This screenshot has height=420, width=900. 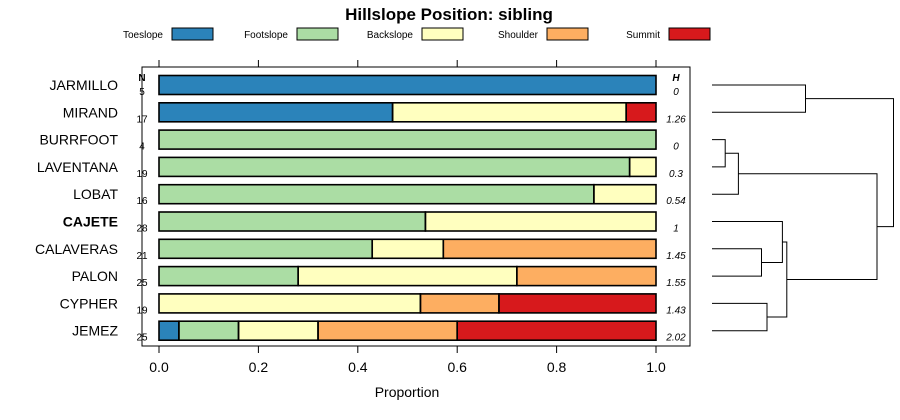 I want to click on dendrogram, so click(x=803, y=208).